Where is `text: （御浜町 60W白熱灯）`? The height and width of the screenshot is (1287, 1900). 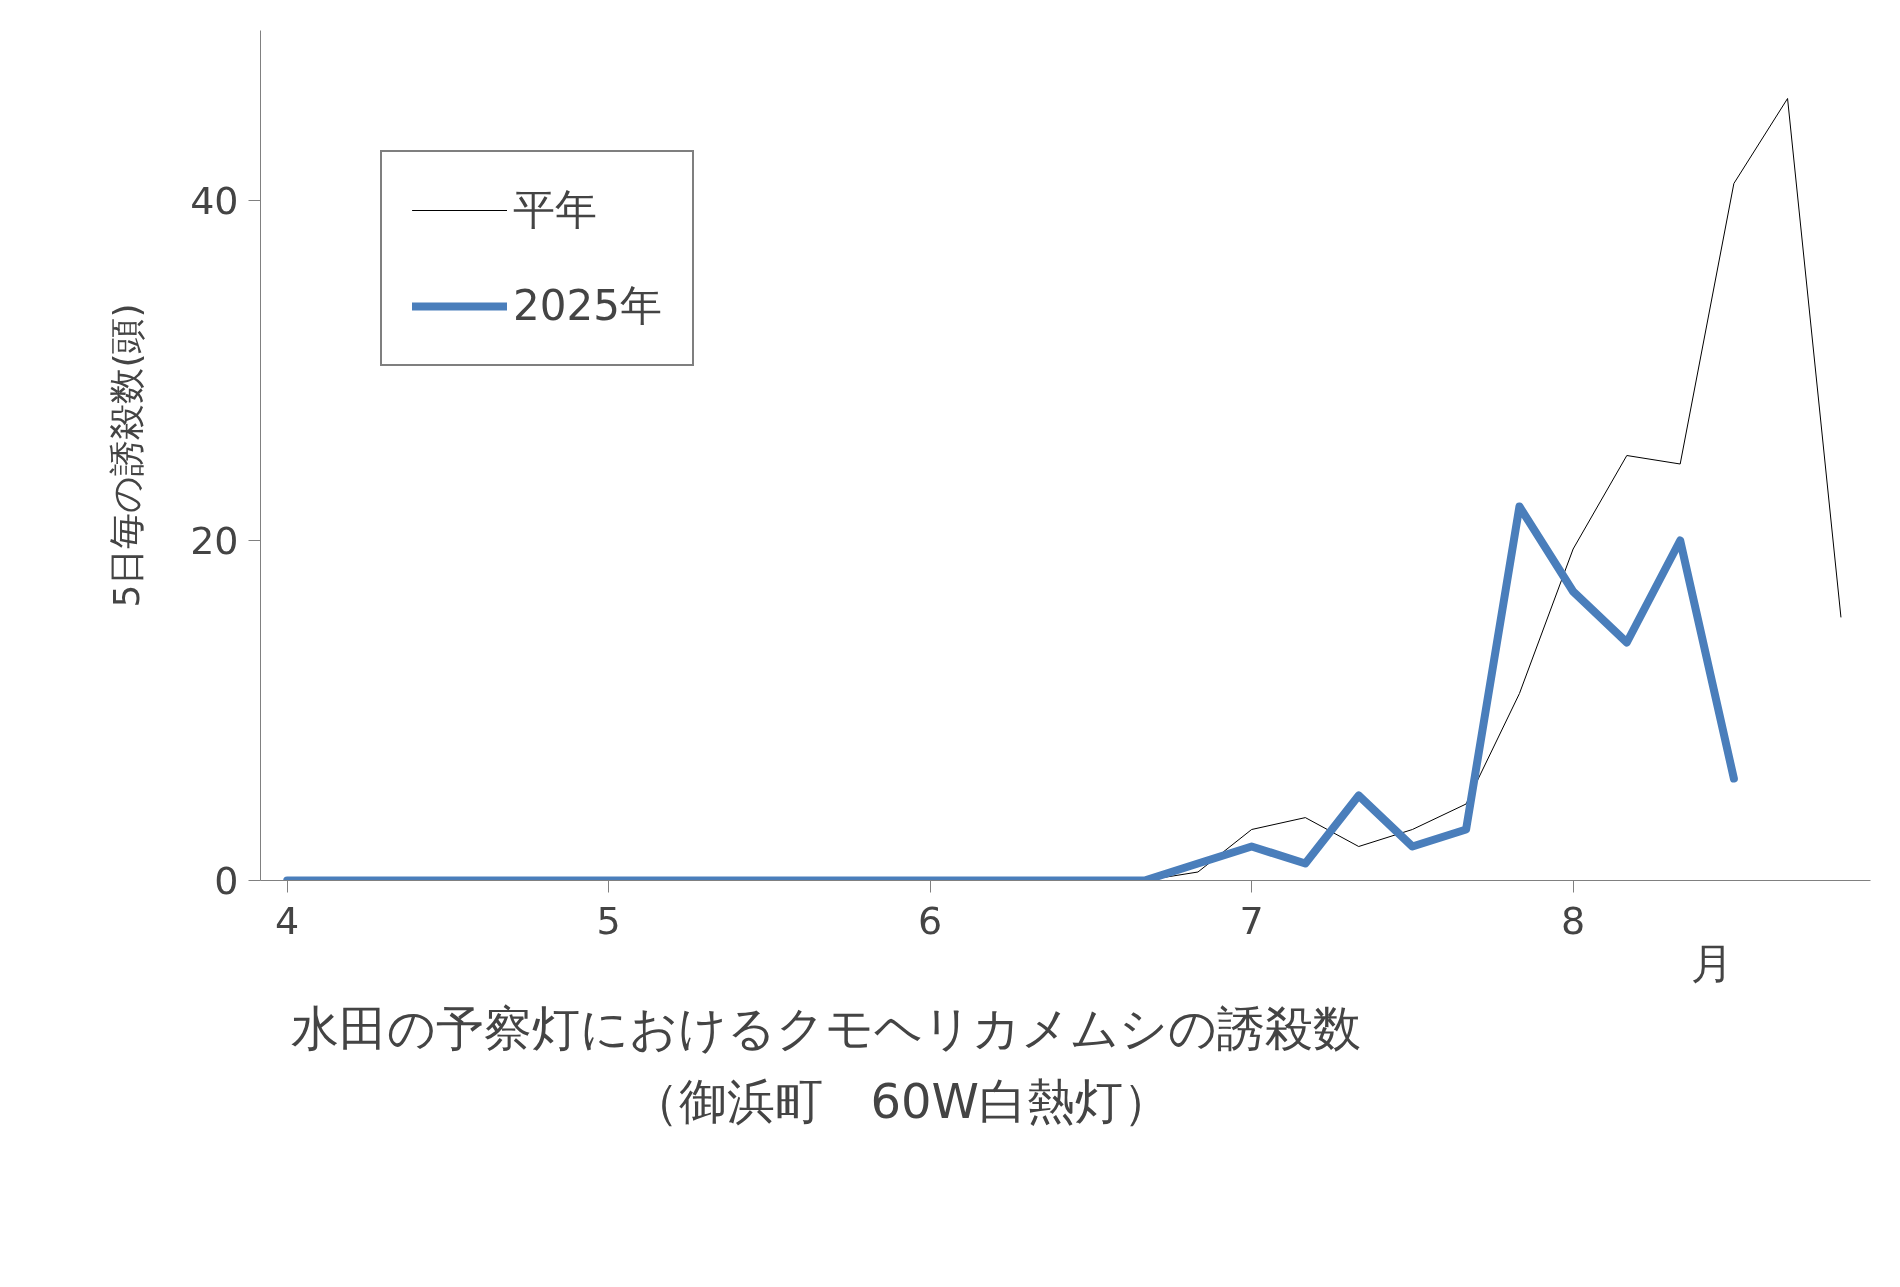
text: （御浜町 60W白熱灯） is located at coordinates (901, 1100).